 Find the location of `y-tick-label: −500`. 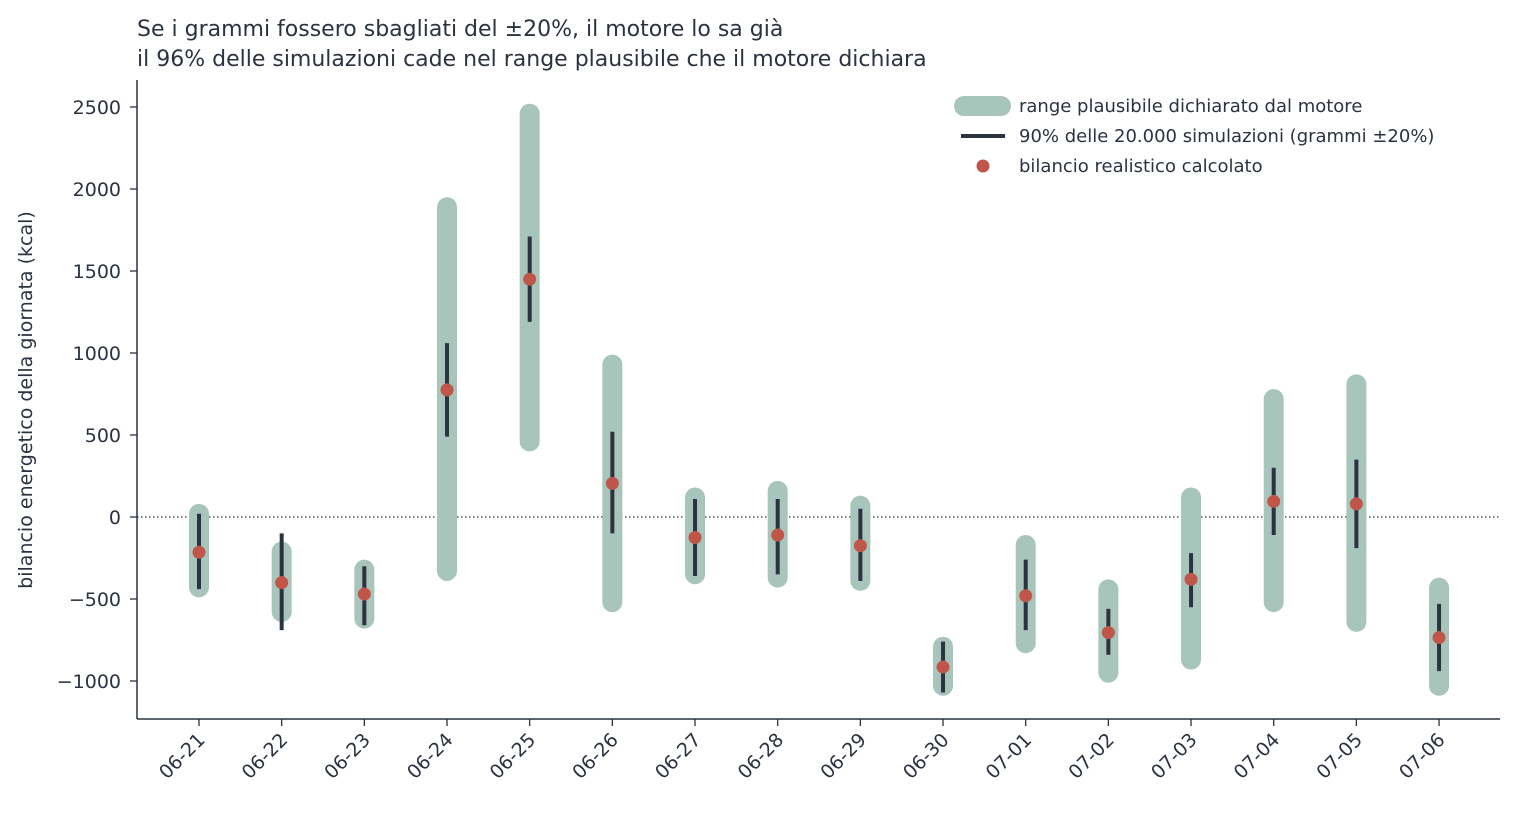

y-tick-label: −500 is located at coordinates (95, 600).